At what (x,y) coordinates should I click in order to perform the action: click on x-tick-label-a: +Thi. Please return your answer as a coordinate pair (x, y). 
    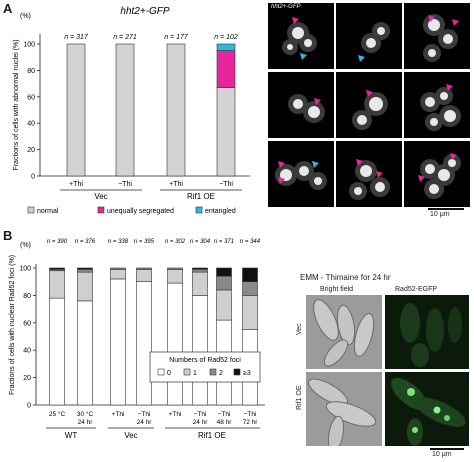
    Looking at the image, I should click on (176, 184).